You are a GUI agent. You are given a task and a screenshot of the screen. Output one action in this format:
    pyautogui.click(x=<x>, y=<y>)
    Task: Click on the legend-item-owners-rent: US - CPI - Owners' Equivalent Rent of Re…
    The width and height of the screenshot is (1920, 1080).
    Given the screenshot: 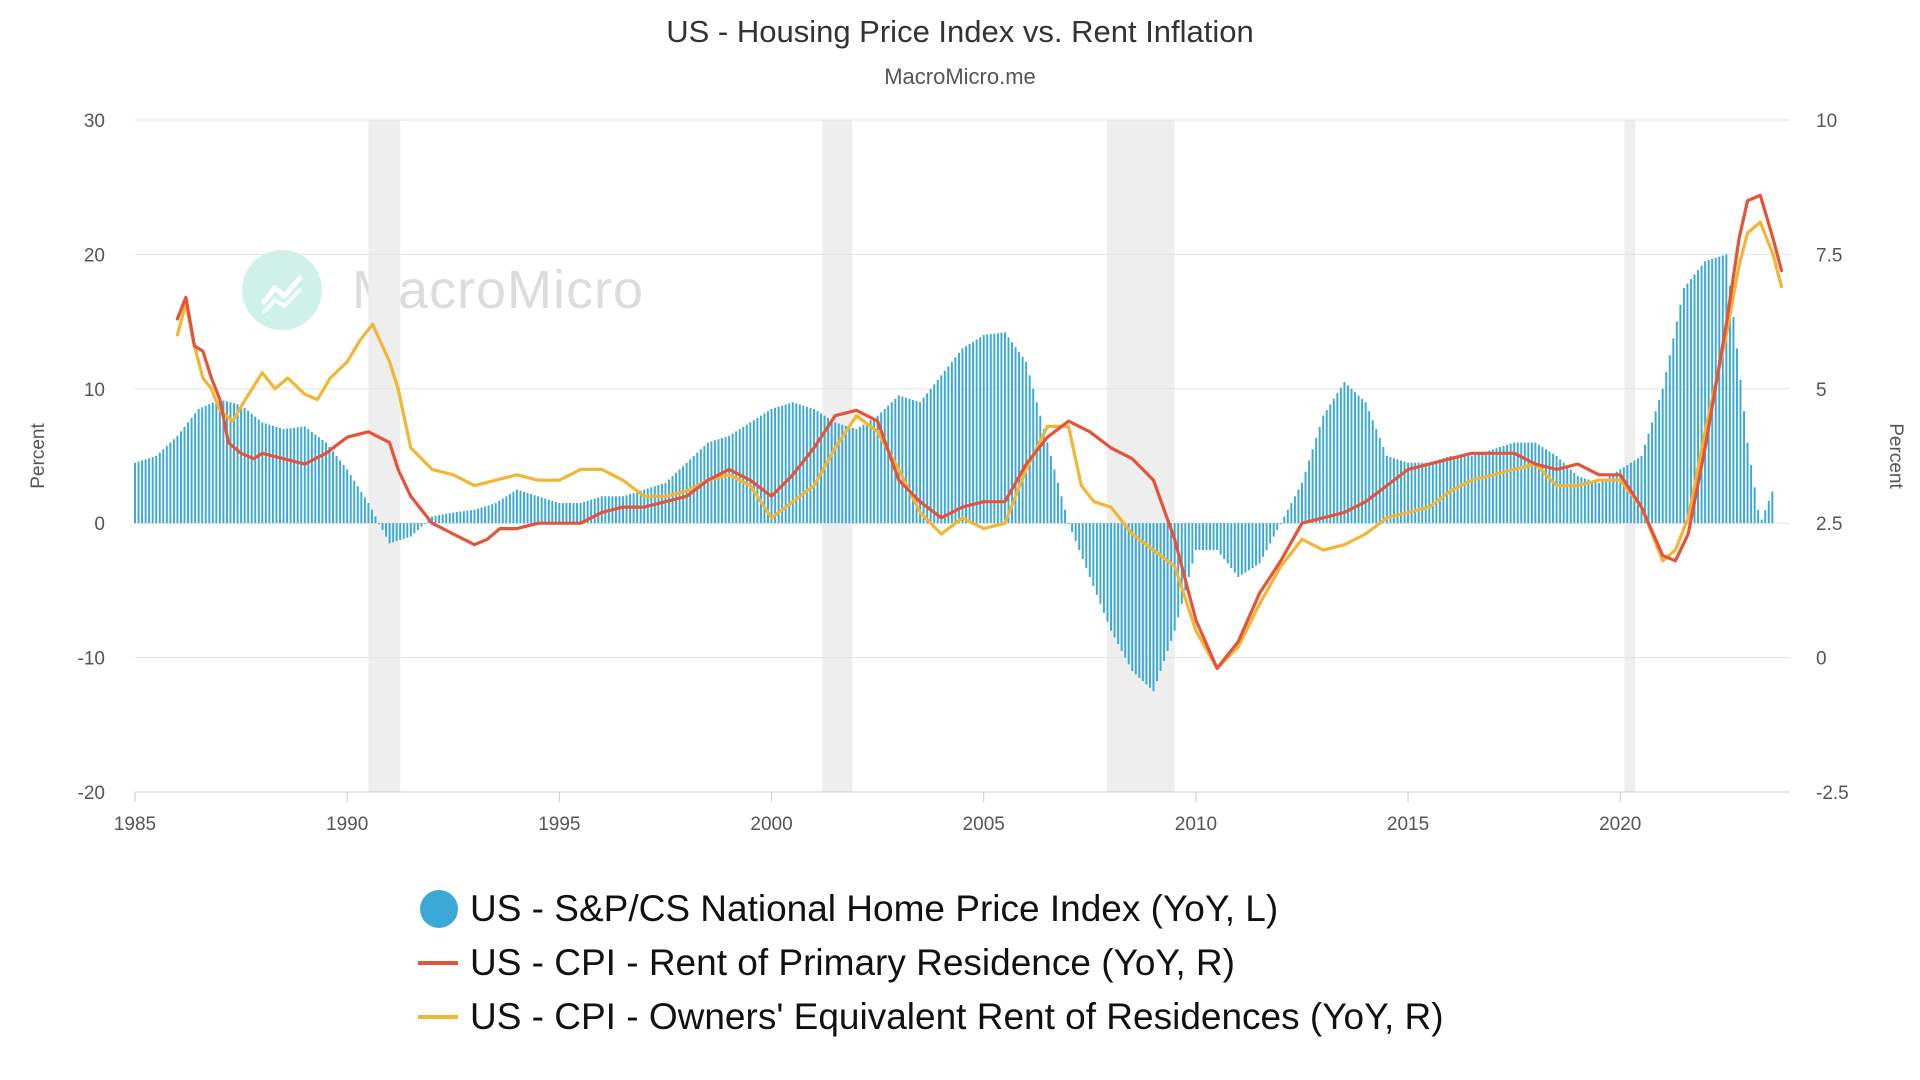 What is the action you would take?
    pyautogui.click(x=931, y=1017)
    